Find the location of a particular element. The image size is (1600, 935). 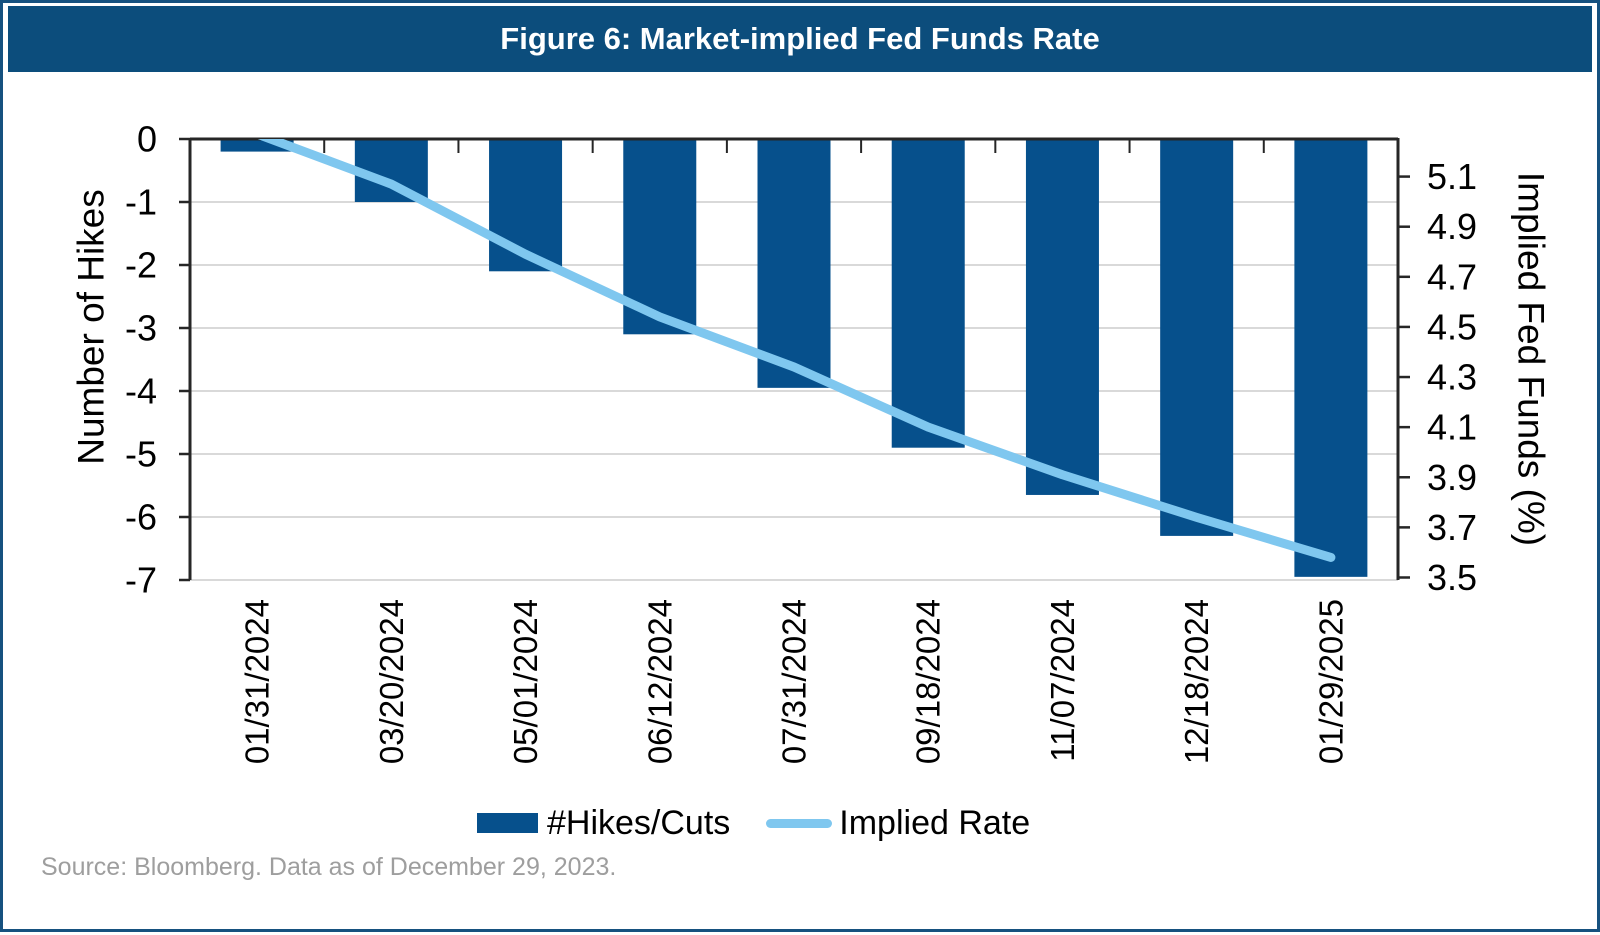

x-axis-category-label: 03/20/2024 is located at coordinates (391, 681).